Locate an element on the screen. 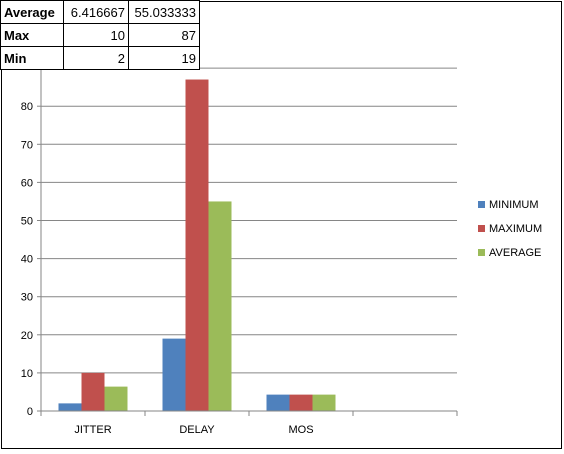 The height and width of the screenshot is (454, 564). stats-value: 2 is located at coordinates (96, 58).